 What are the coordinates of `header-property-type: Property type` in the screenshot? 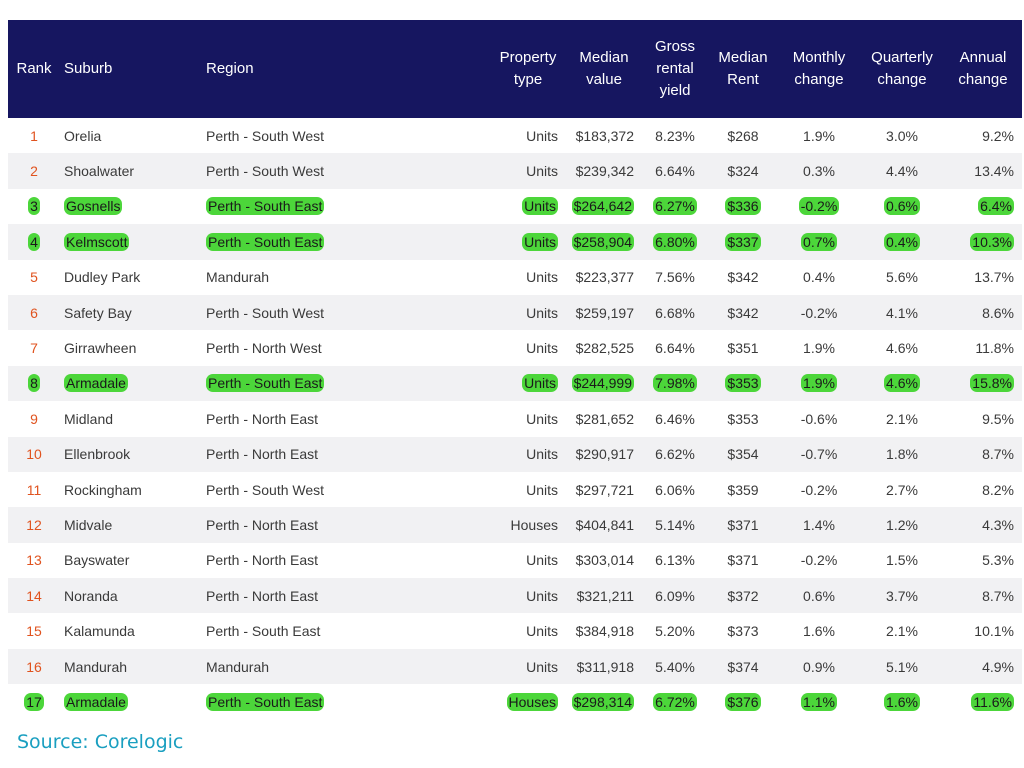 It's located at (528, 68).